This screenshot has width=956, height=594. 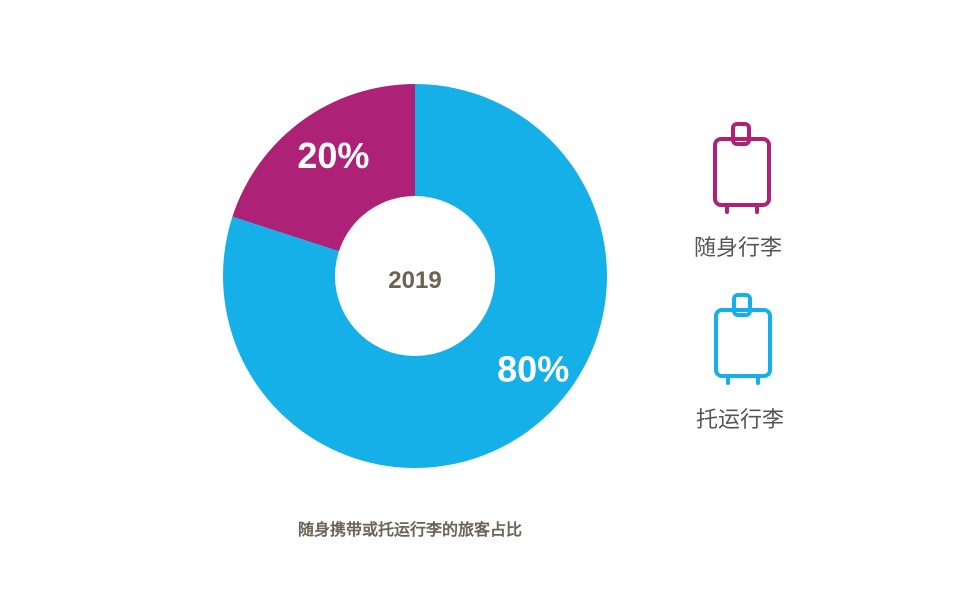 I want to click on center-year-label: 2019, so click(x=414, y=280).